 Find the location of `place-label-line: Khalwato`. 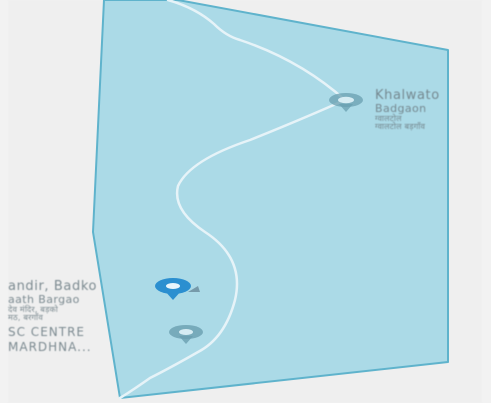

place-label-line: Khalwato is located at coordinates (407, 95).